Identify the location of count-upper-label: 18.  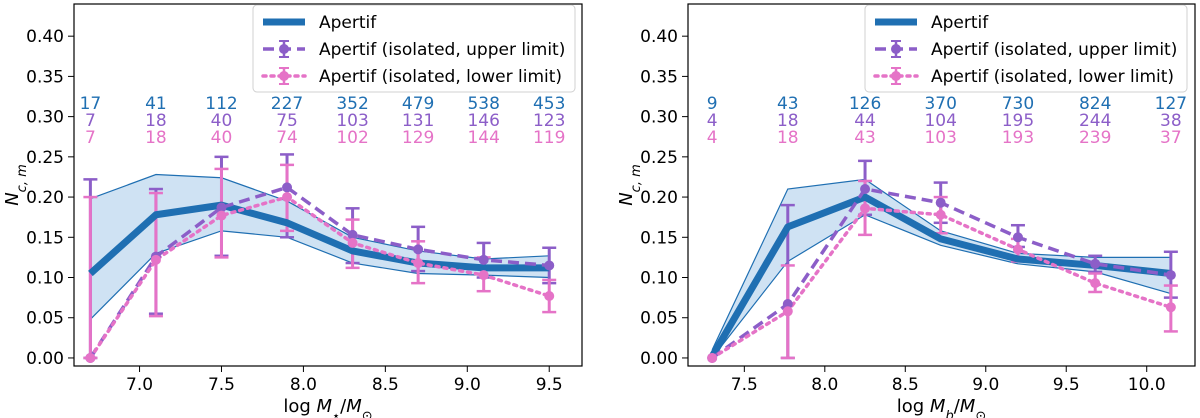
(156, 121).